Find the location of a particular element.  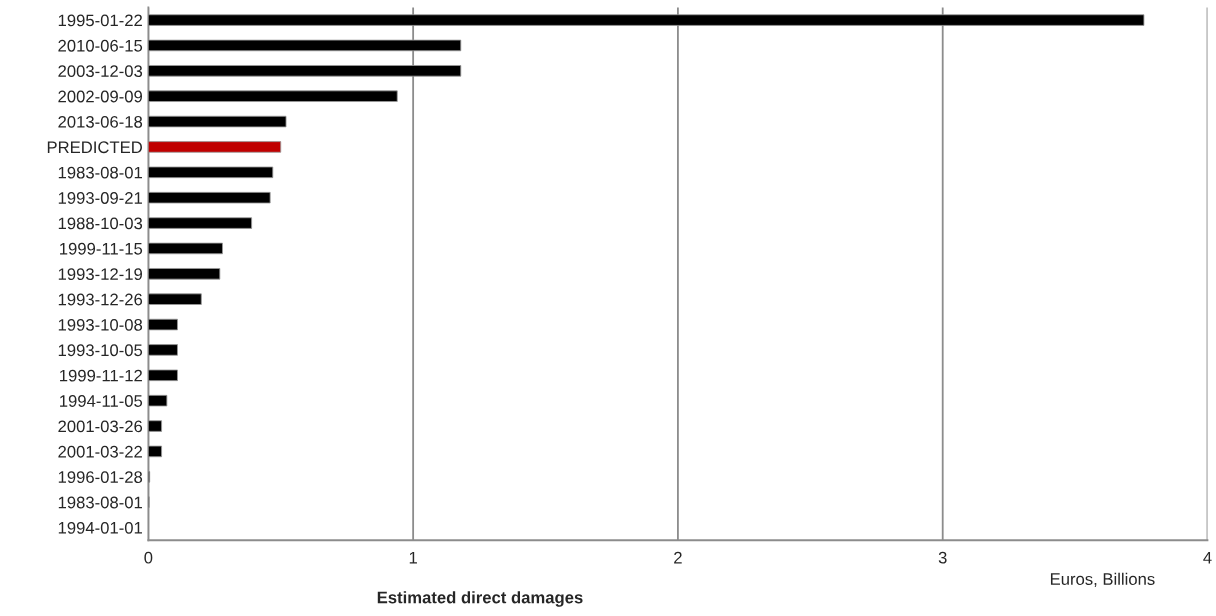

y-tick-label: 2001-03-26 is located at coordinates (100, 426).